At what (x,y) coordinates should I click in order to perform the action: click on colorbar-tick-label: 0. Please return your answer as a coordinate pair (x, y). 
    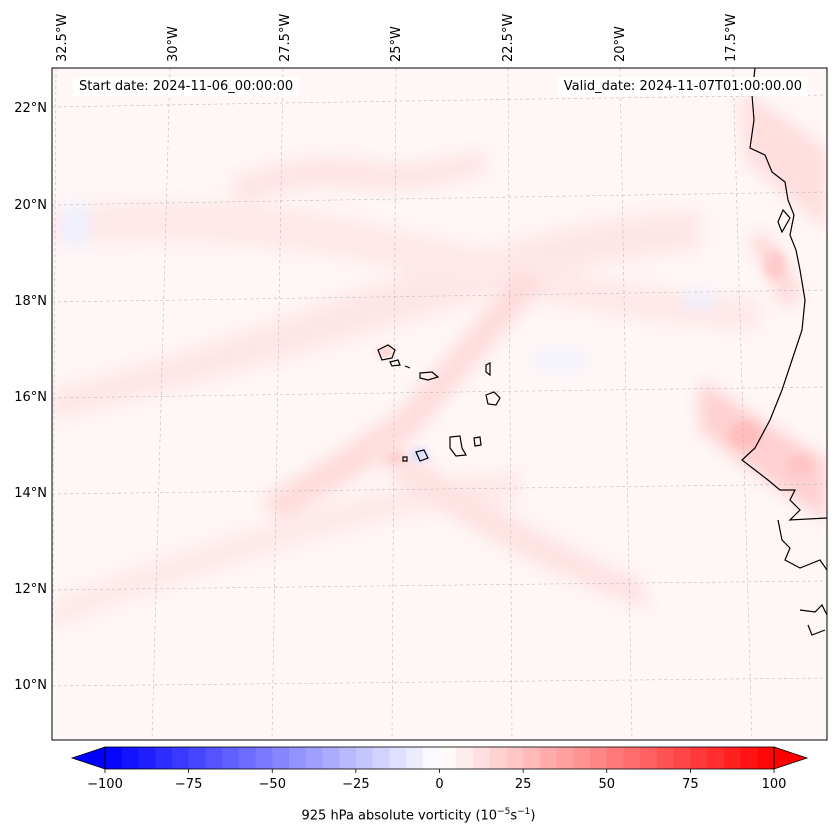
    Looking at the image, I should click on (439, 784).